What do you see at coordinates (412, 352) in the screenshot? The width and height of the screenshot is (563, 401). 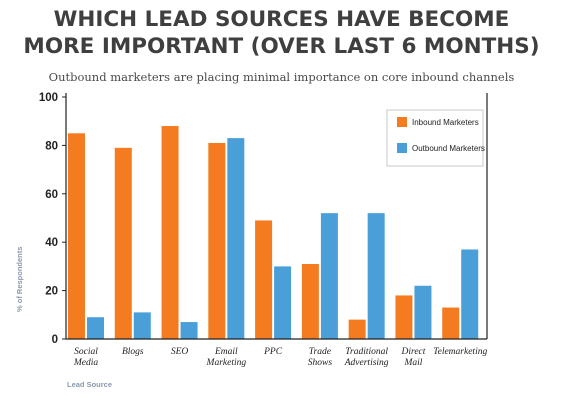 I see `x-tick-label: Direct` at bounding box center [412, 352].